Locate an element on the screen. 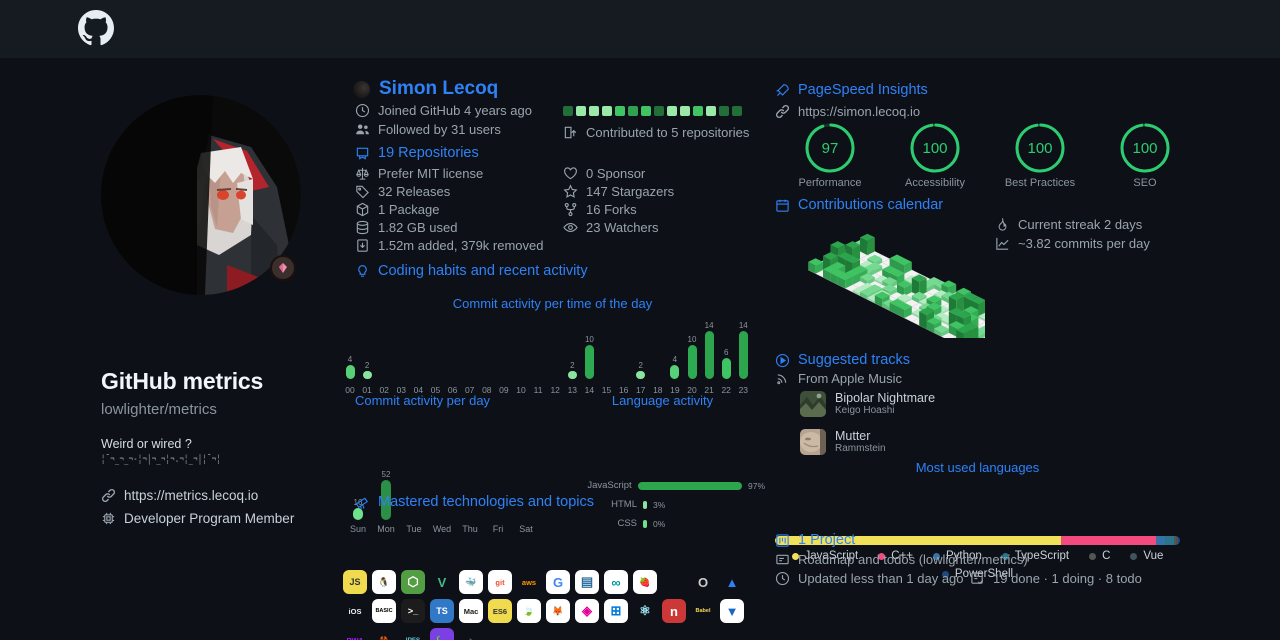 Image resolution: width=1280 pixels, height=640 pixels. track-item-1: Mutter Rammstein is located at coordinates (843, 442).